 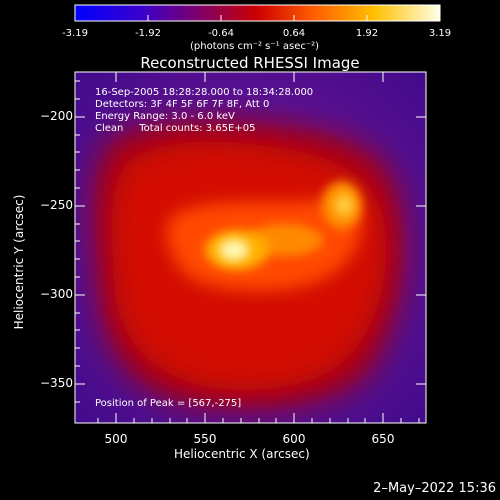 What do you see at coordinates (205, 439) in the screenshot?
I see `x-tick-label: 550` at bounding box center [205, 439].